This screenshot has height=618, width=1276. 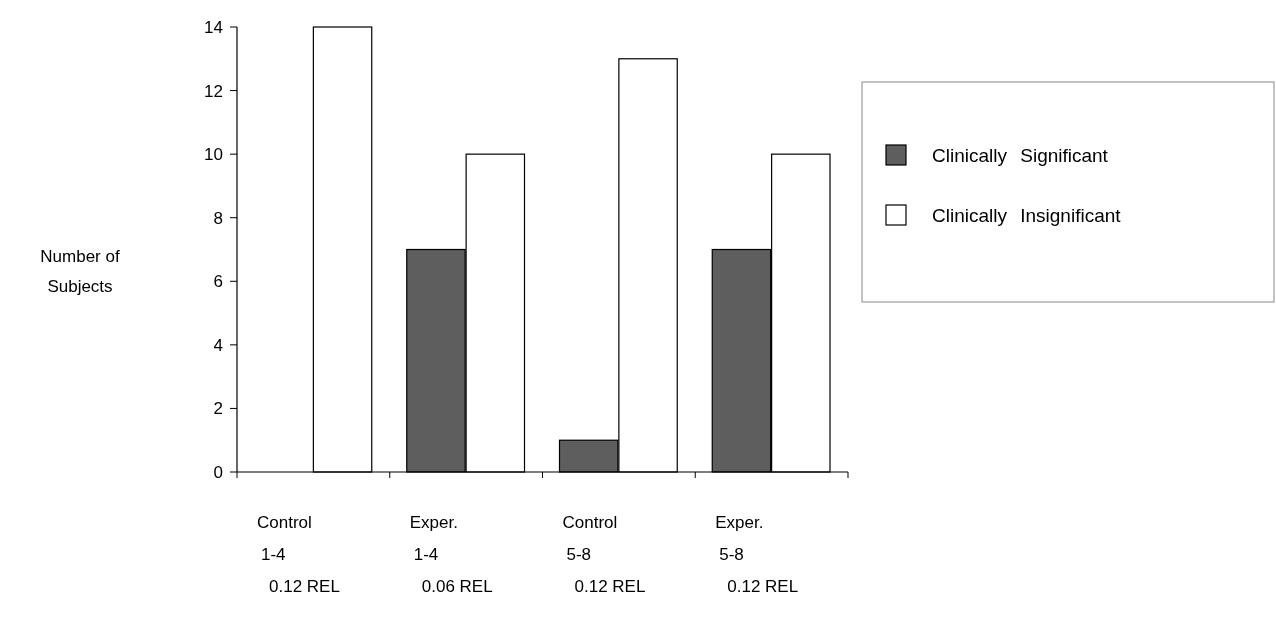 What do you see at coordinates (218, 218) in the screenshot?
I see `y-tick-label: 8` at bounding box center [218, 218].